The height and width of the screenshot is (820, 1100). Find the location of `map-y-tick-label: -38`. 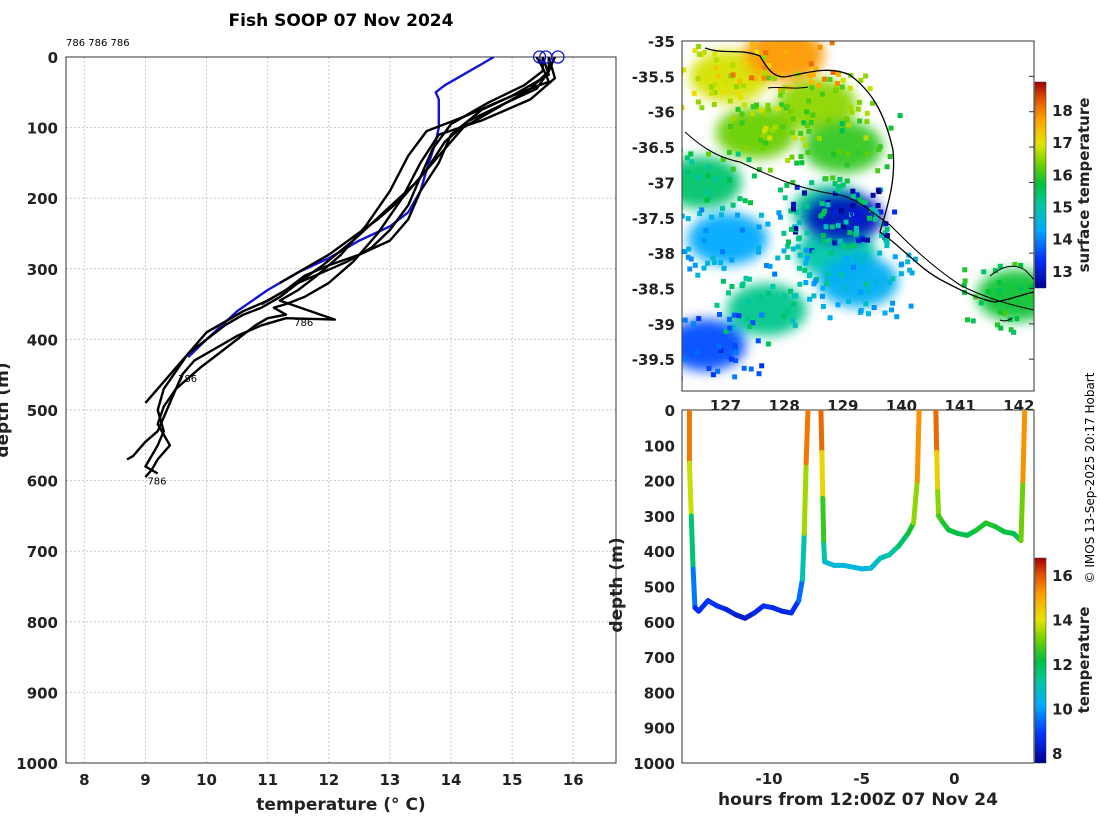

map-y-tick-label: -38 is located at coordinates (661, 254).